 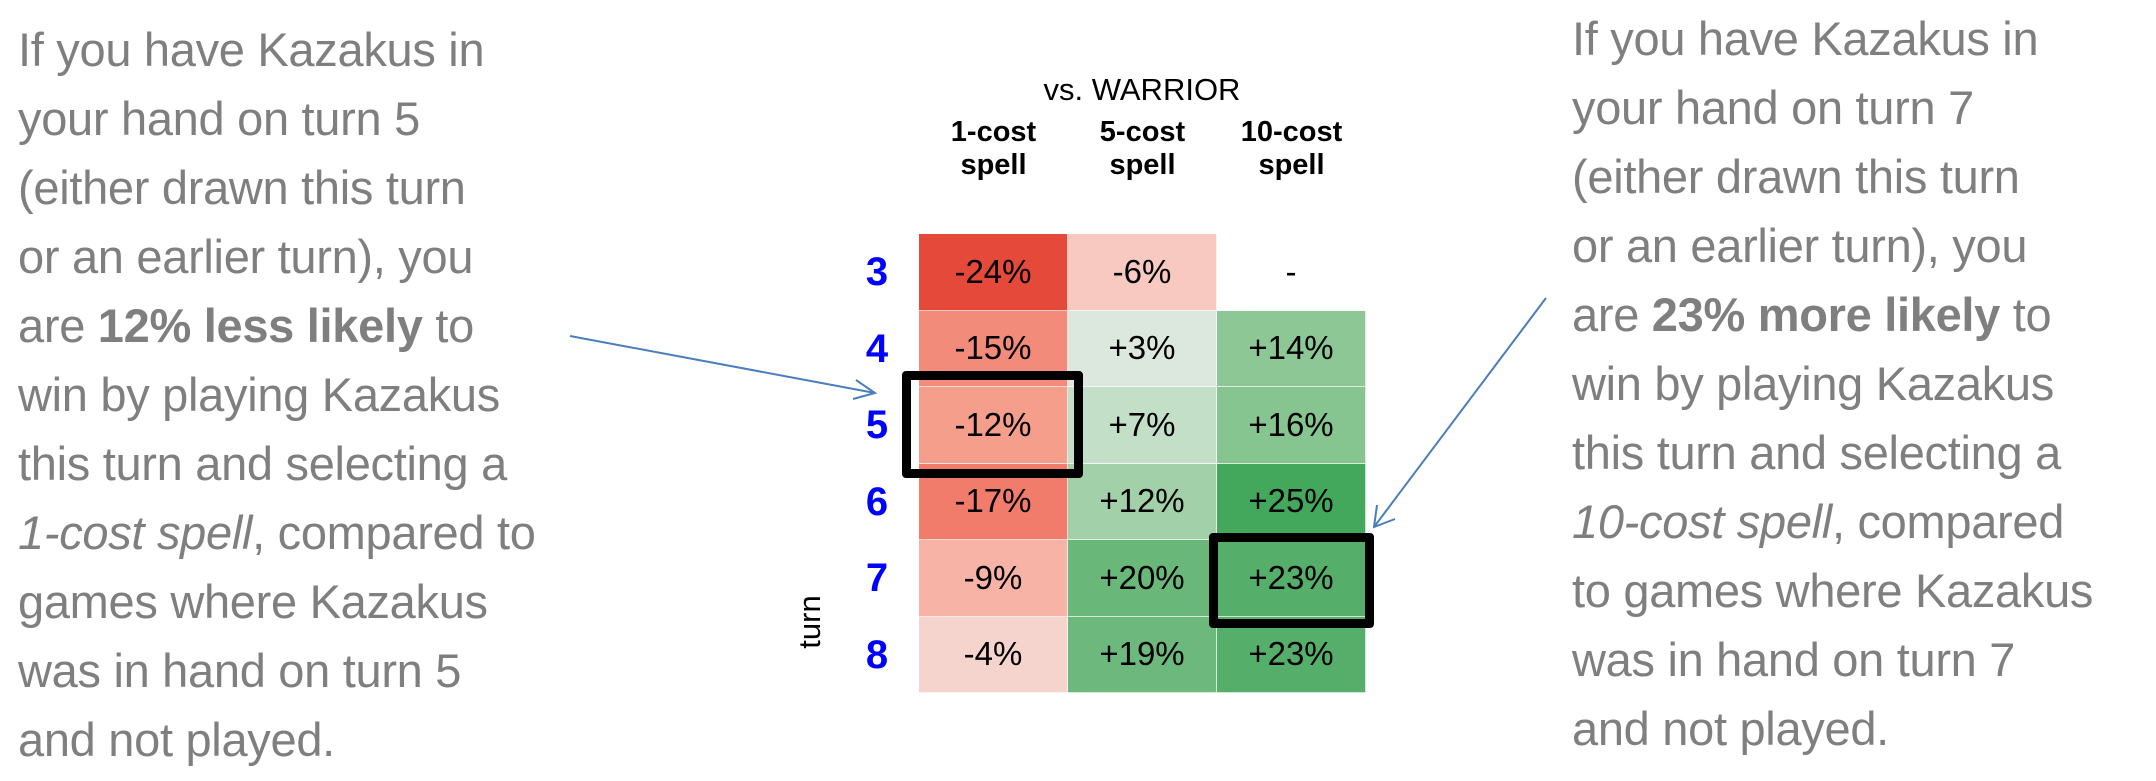 I want to click on column-header-line1: 1-cost, so click(x=993, y=132).